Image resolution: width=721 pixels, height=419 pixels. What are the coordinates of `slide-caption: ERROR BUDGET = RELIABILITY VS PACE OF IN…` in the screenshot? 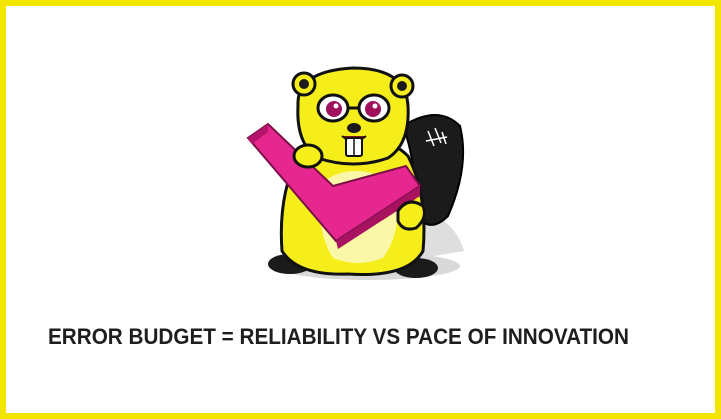 It's located at (338, 336).